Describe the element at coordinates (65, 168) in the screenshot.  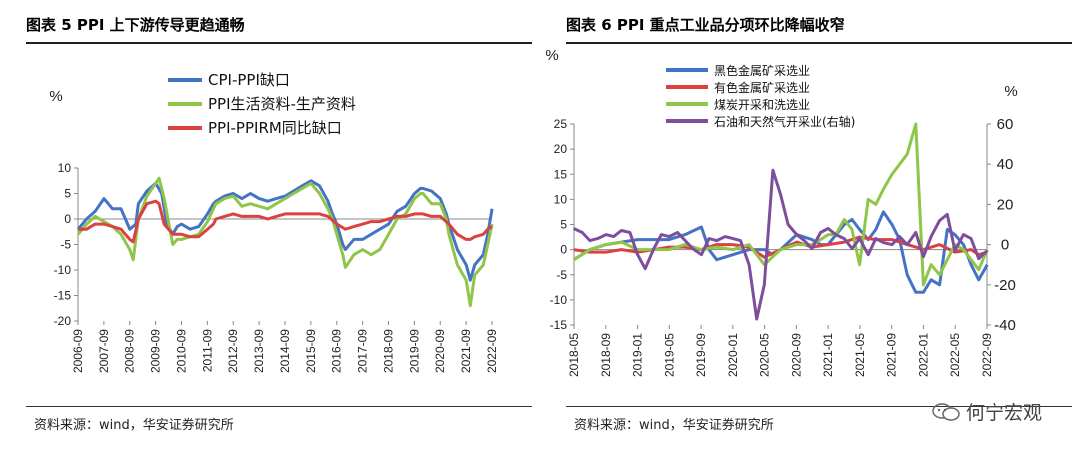
I see `left-y-tick-label: 10` at that location.